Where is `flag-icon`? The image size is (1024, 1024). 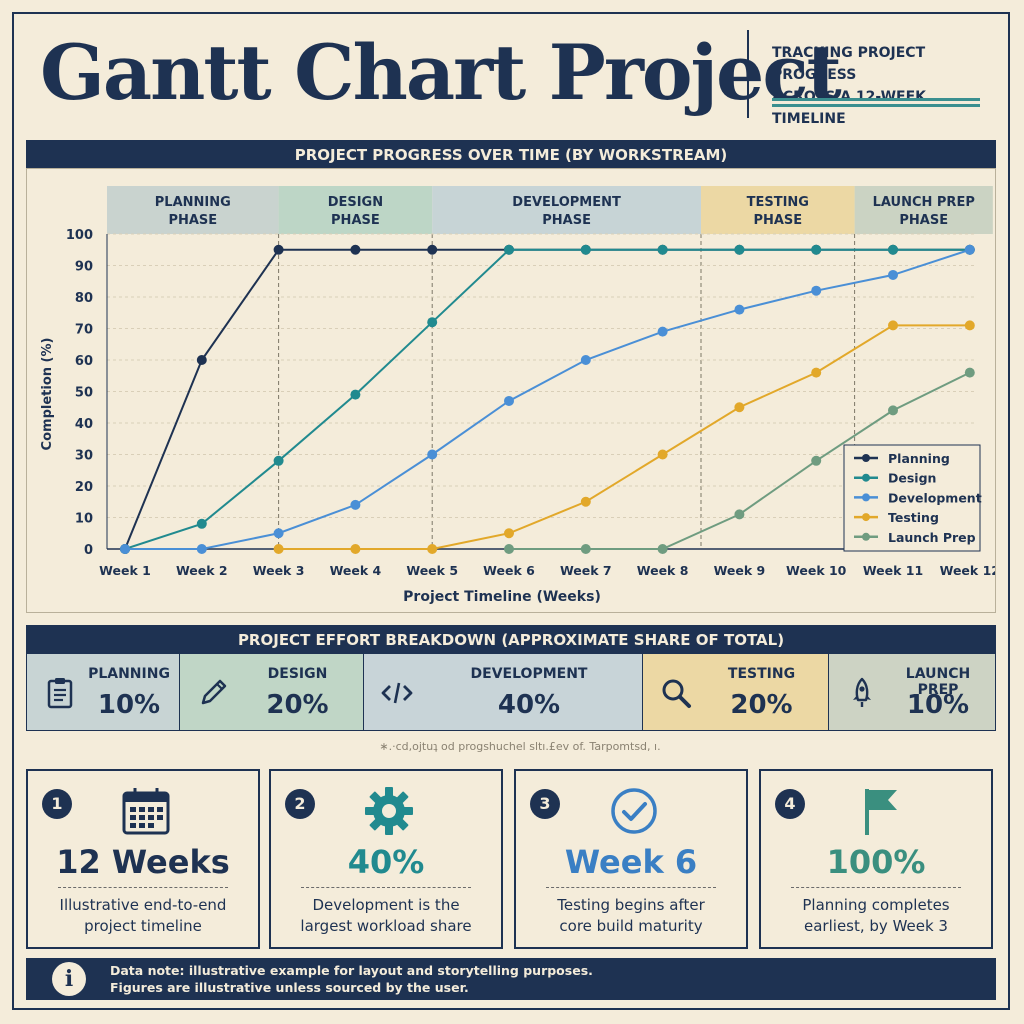
flag-icon is located at coordinates (879, 811).